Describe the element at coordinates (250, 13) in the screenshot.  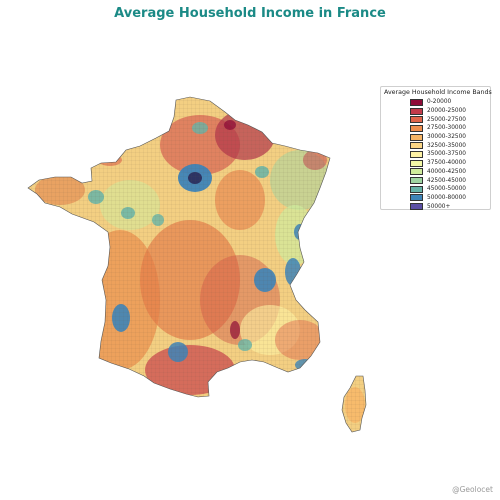
I see `map-title: Average Household Income in France` at that location.